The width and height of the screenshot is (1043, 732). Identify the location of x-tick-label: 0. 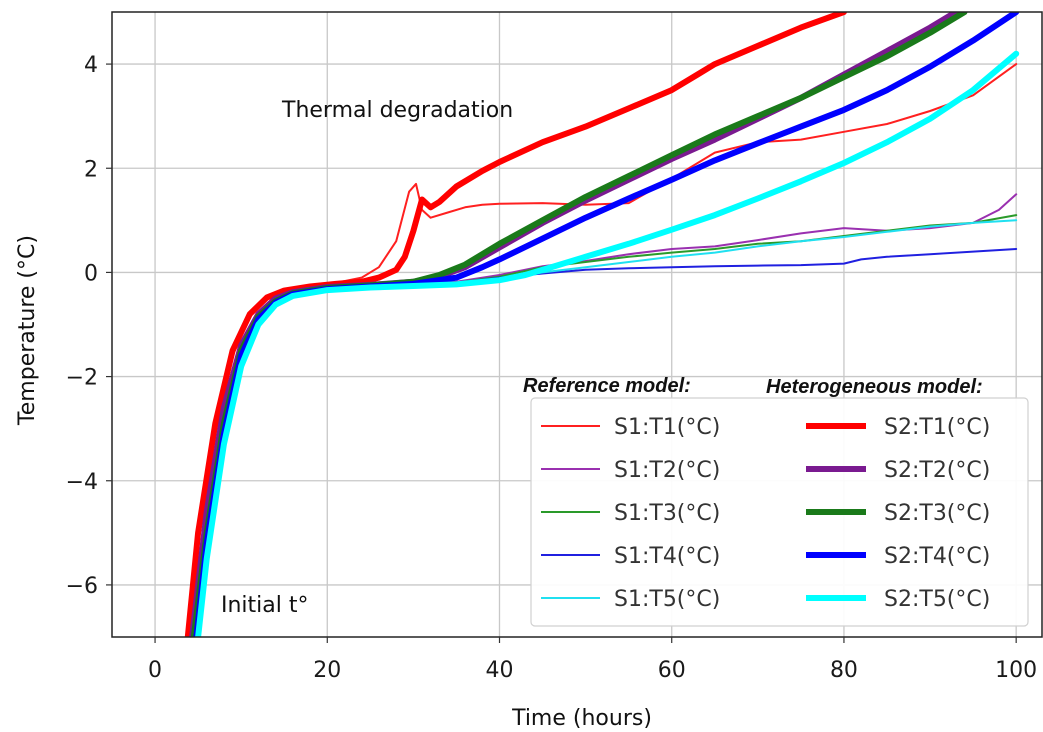
(155, 670).